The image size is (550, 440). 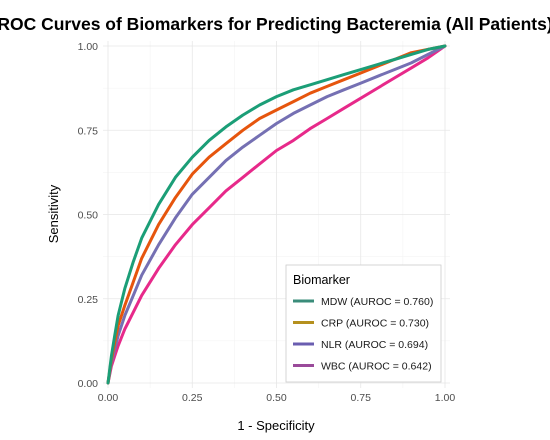 I want to click on x-tick-label: 1.00, so click(x=445, y=398).